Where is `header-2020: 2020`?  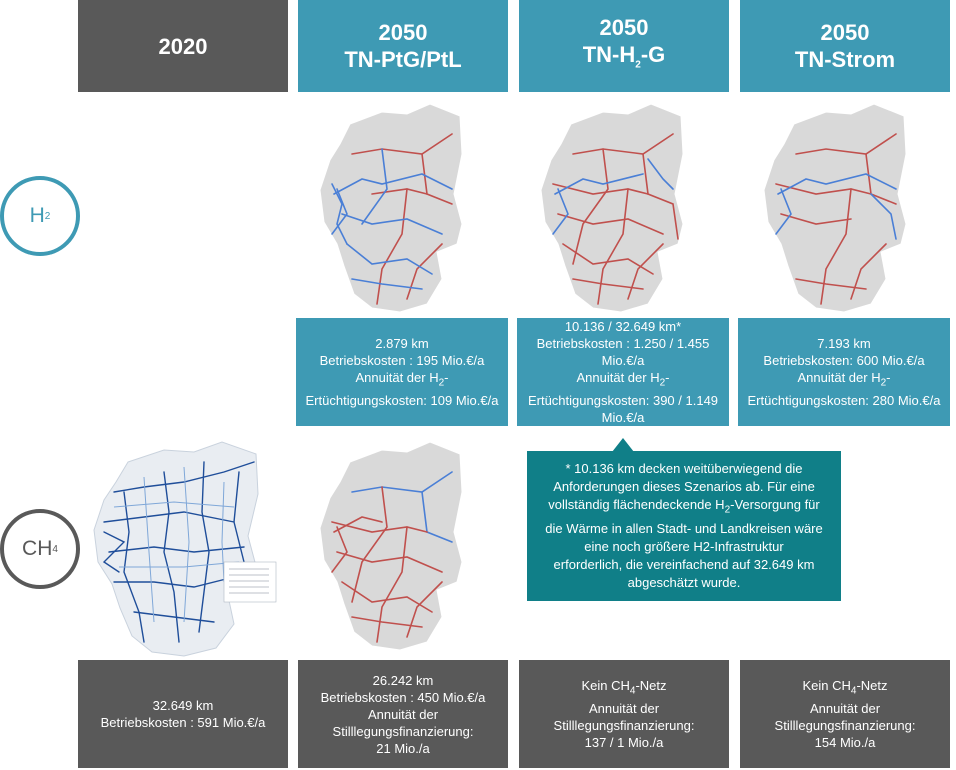 header-2020: 2020 is located at coordinates (183, 46).